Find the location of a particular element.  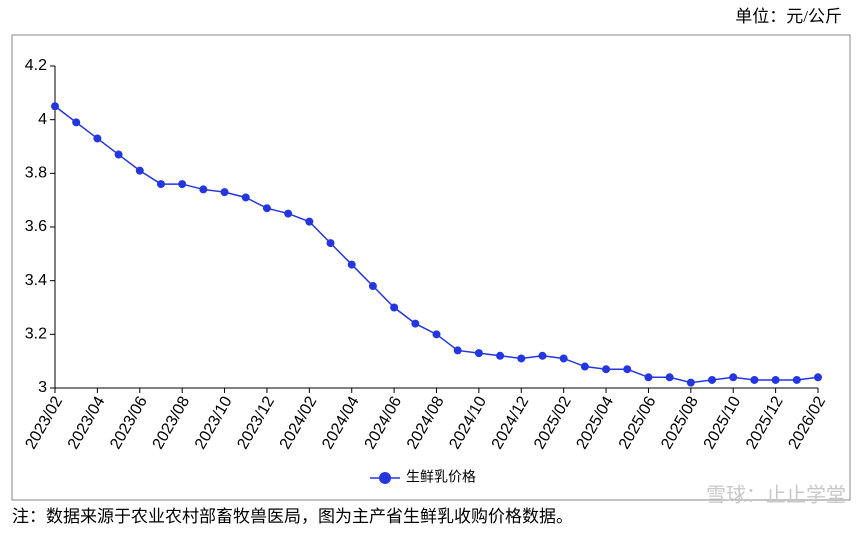

x-tick-label: 2025/12 is located at coordinates (765, 423).